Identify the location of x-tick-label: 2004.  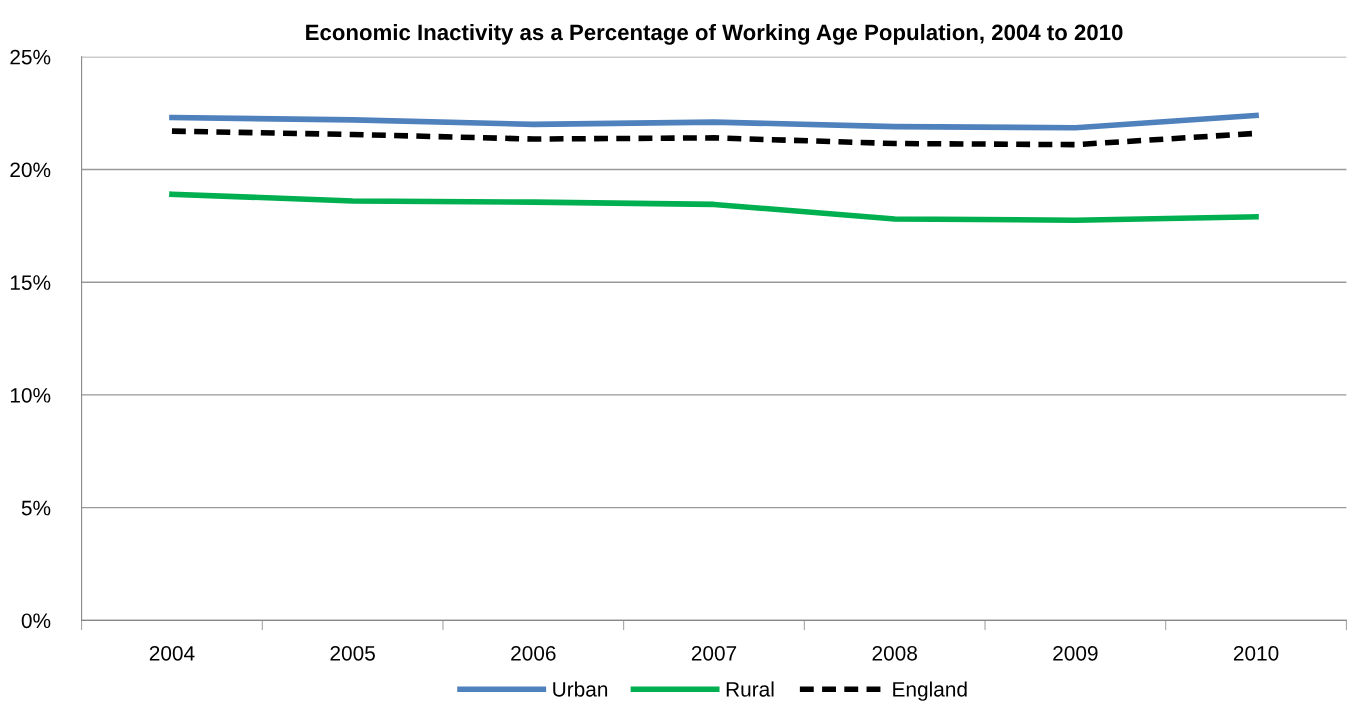
(172, 653).